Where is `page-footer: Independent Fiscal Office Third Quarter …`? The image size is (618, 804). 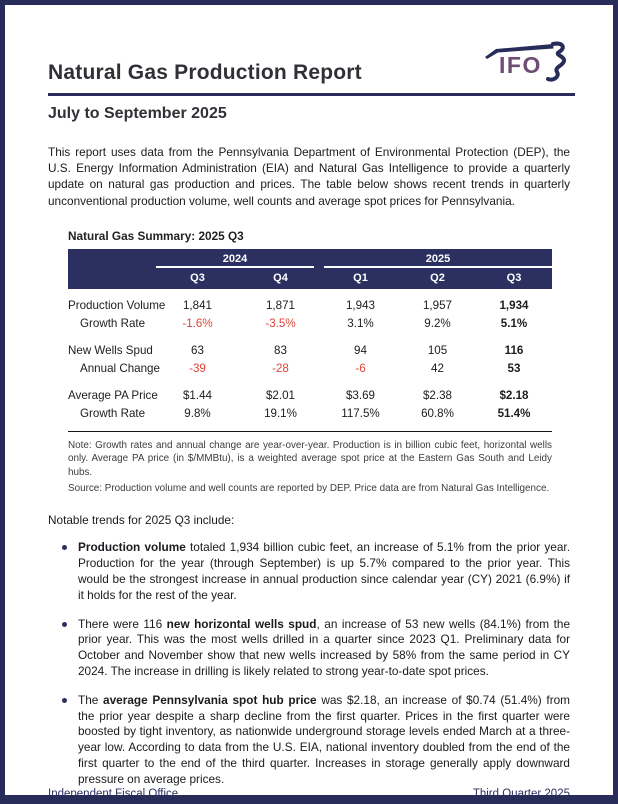
page-footer: Independent Fiscal Office Third Quarter … is located at coordinates (309, 793).